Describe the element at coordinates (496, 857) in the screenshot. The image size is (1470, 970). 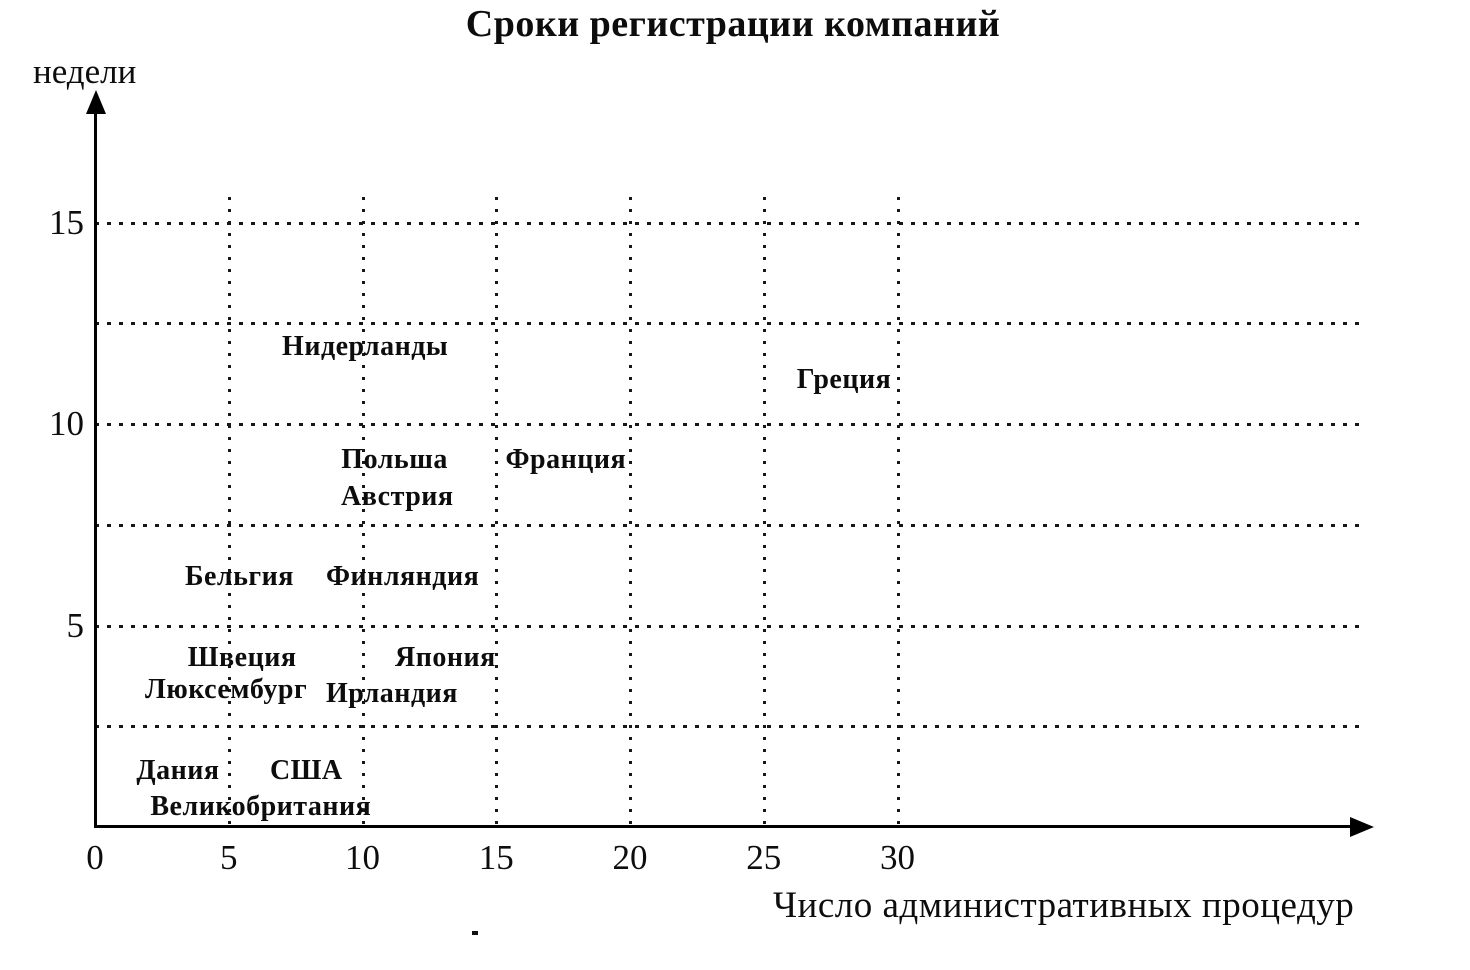
I see `x-tick-label: 15` at that location.